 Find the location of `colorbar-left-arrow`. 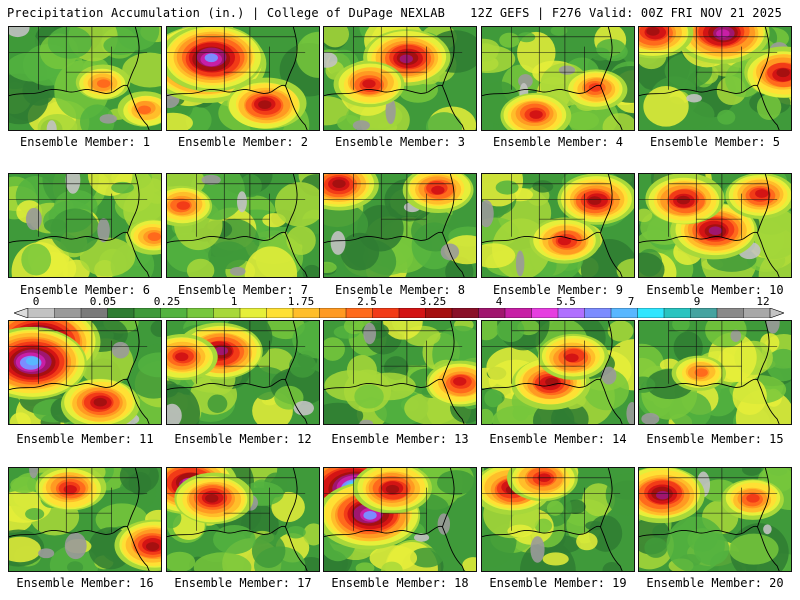

colorbar-left-arrow is located at coordinates (21, 313).